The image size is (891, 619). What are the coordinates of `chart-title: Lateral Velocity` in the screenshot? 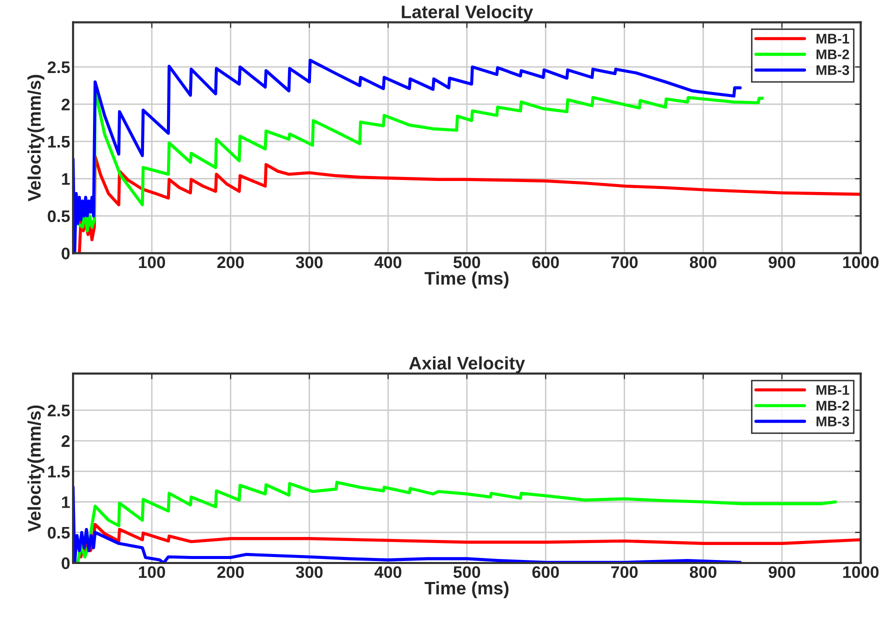 It's located at (468, 13).